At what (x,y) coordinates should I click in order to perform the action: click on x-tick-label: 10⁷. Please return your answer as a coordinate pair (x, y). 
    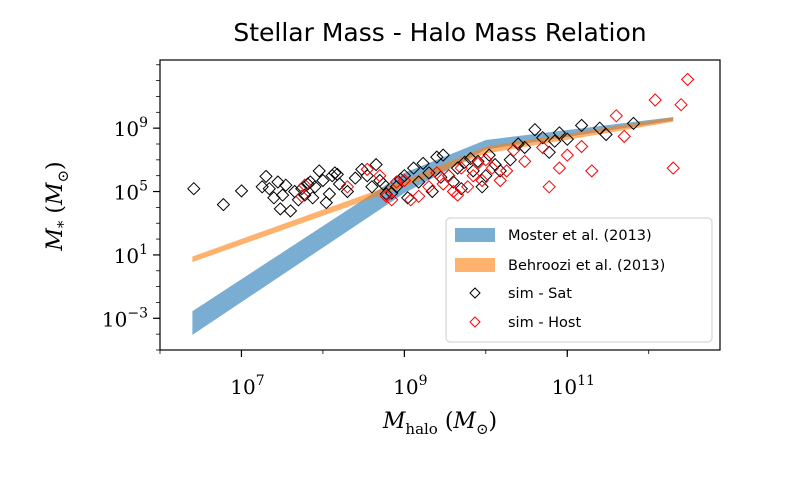
    Looking at the image, I should click on (247, 386).